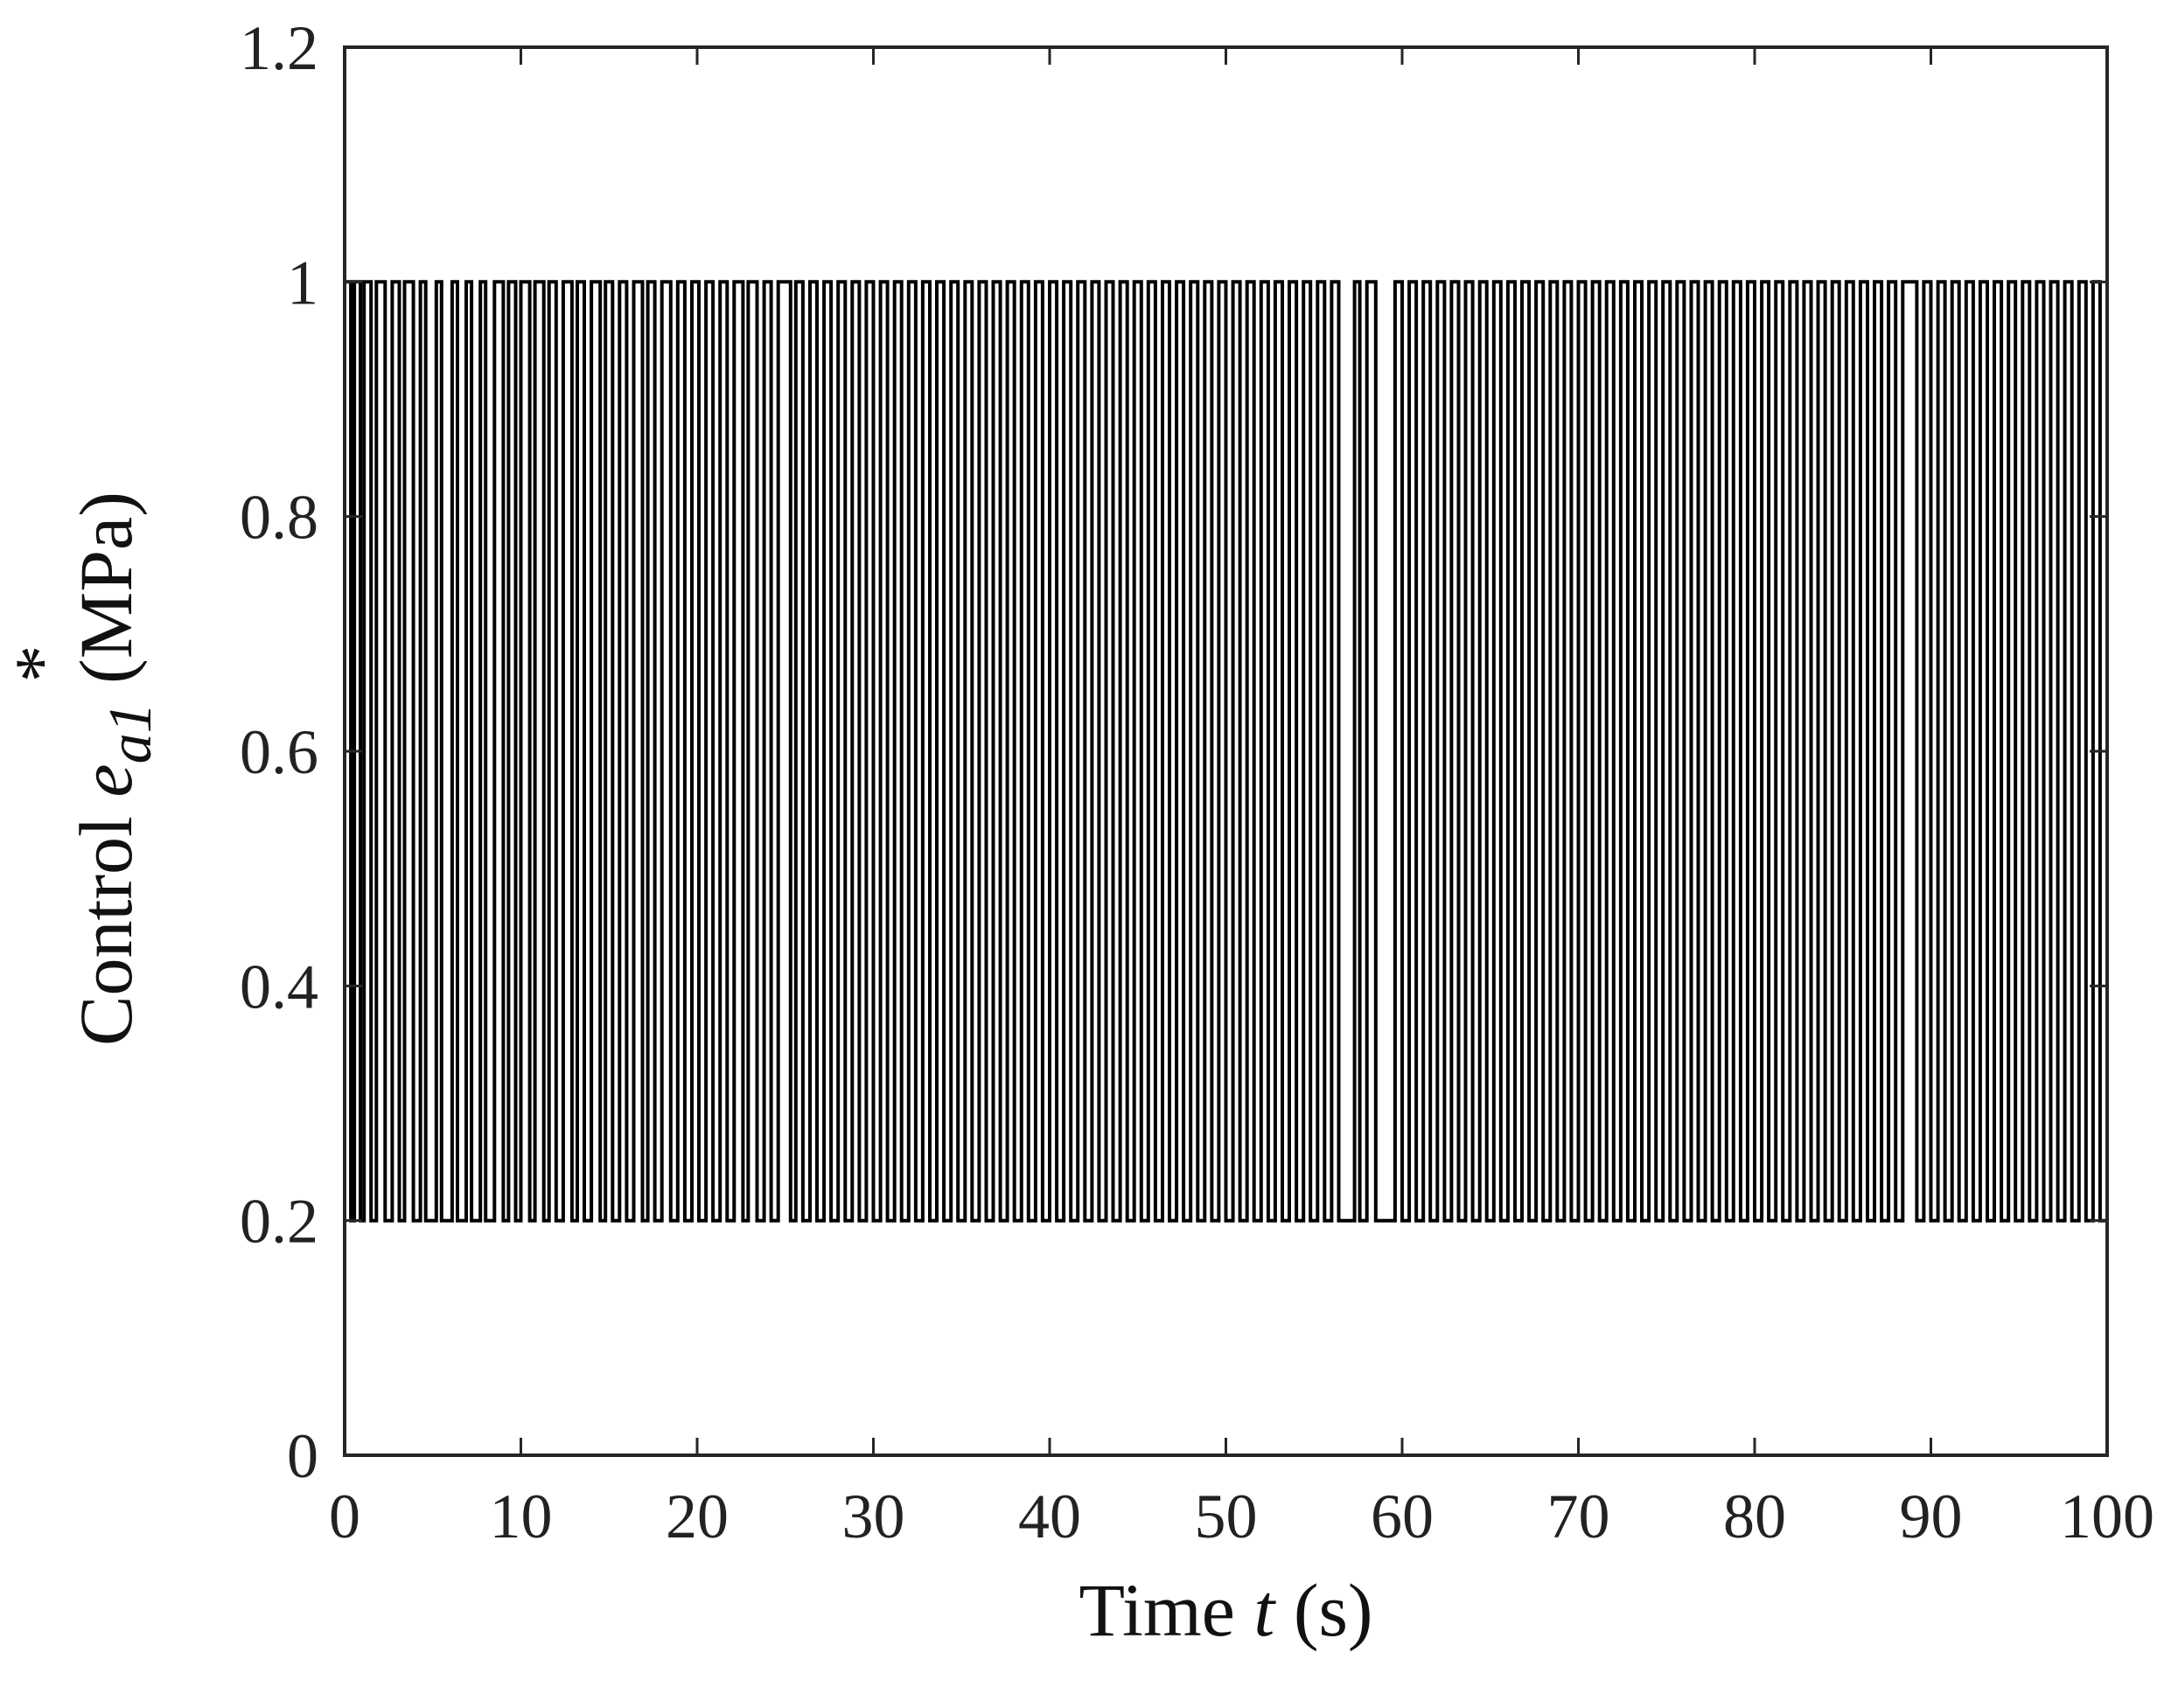 The image size is (2171, 1708). What do you see at coordinates (1323, 1610) in the screenshot?
I see `x-axis-label-unit: (s)` at bounding box center [1323, 1610].